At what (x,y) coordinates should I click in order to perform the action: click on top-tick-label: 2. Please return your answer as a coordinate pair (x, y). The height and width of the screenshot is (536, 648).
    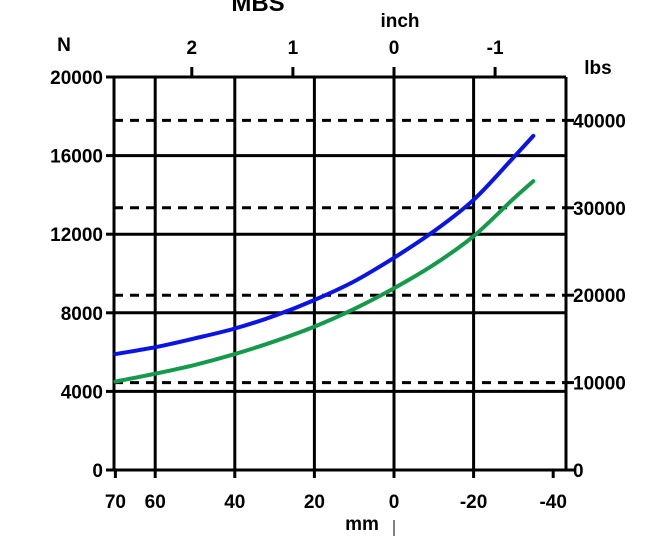
    Looking at the image, I should click on (192, 48).